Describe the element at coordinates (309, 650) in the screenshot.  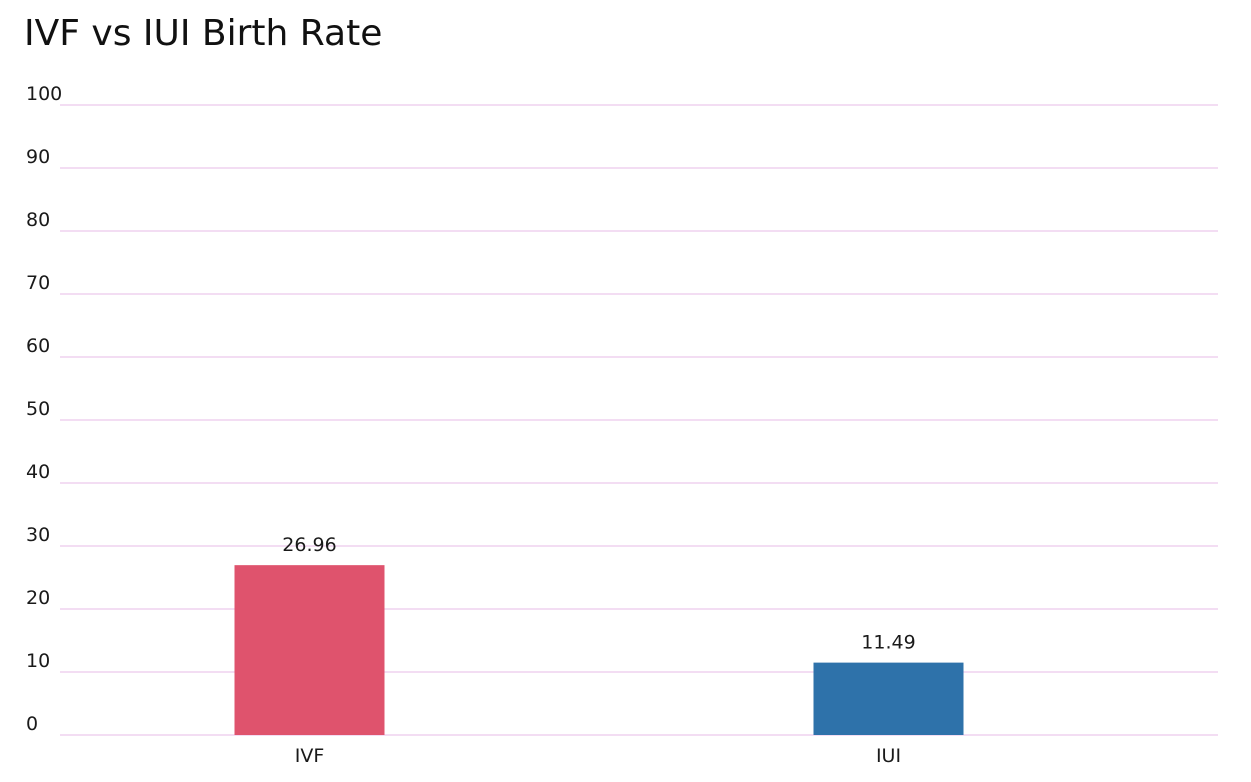
I see `bar-ivf` at that location.